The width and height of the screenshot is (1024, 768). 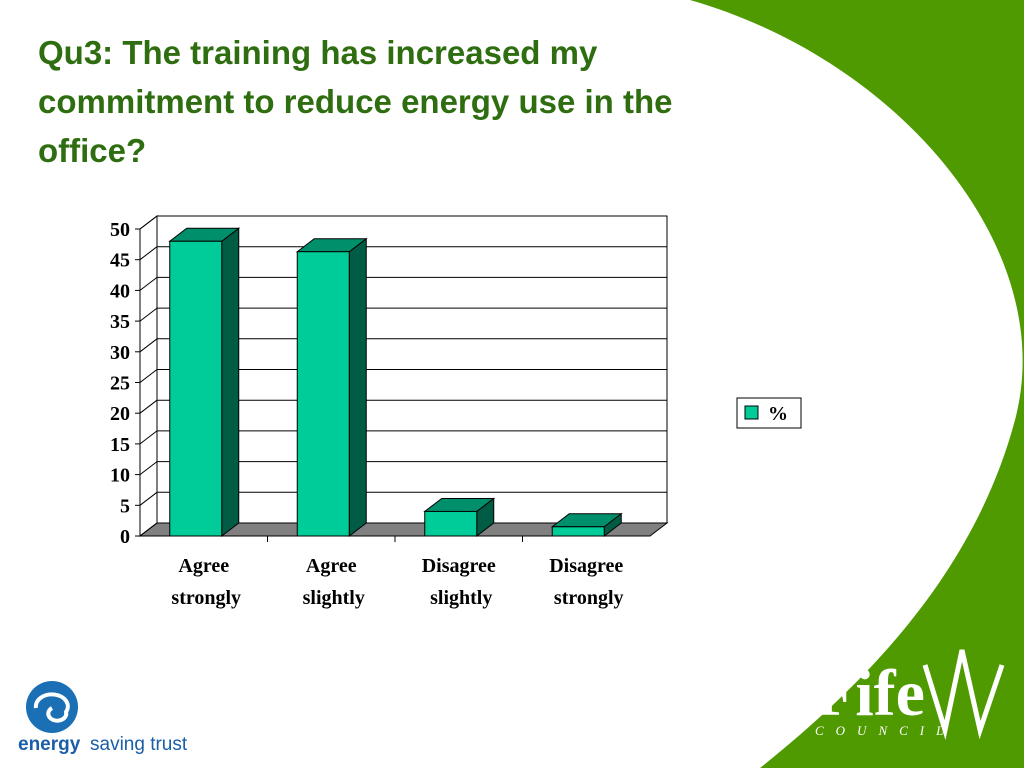 What do you see at coordinates (139, 744) in the screenshot?
I see `logo-text: saving trust` at bounding box center [139, 744].